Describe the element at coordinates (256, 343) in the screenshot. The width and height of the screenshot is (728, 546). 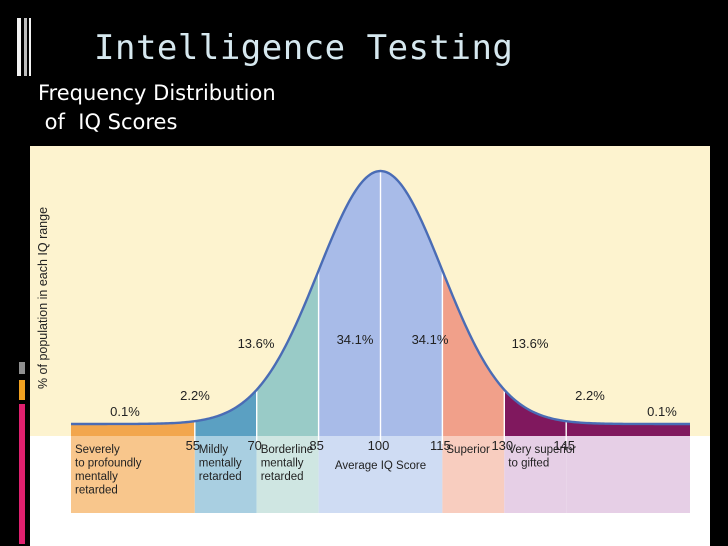
I see `percent-label-2: 13.6%` at that location.